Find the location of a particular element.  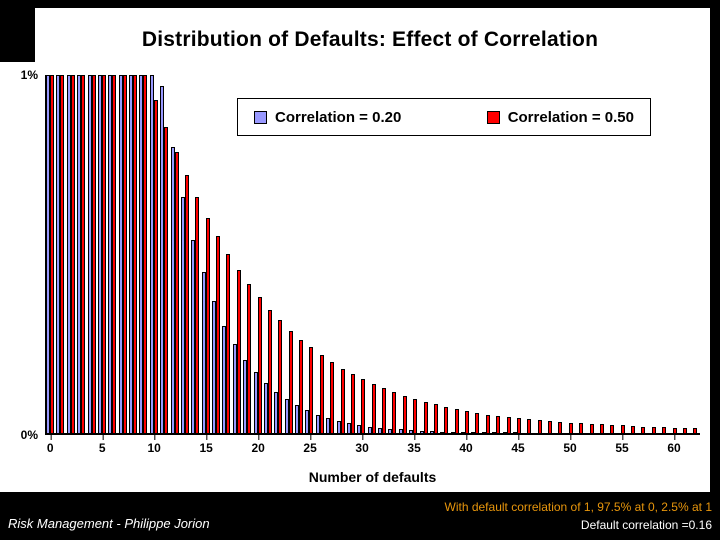

y-axis-tick-1pct: 1% is located at coordinates (29, 75).